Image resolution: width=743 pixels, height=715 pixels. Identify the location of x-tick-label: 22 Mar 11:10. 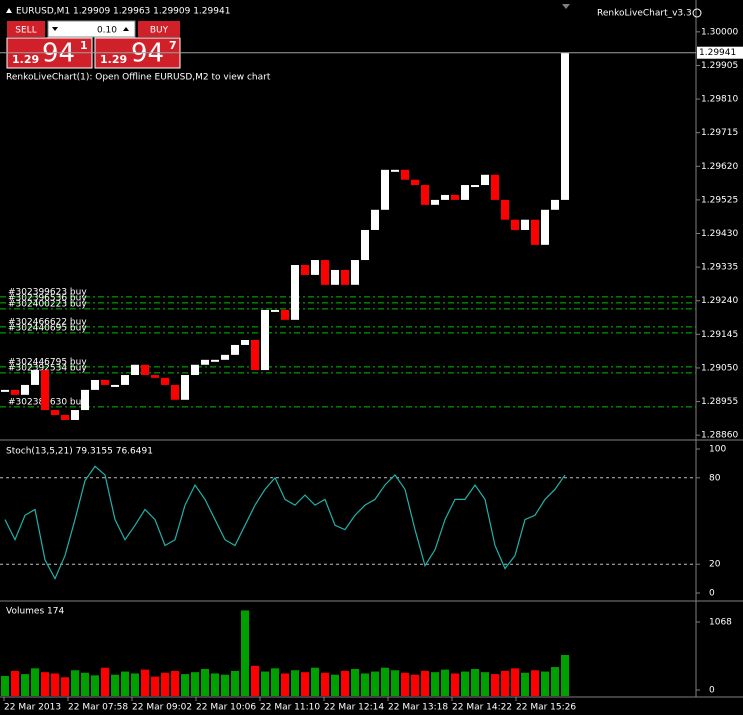
(290, 708).